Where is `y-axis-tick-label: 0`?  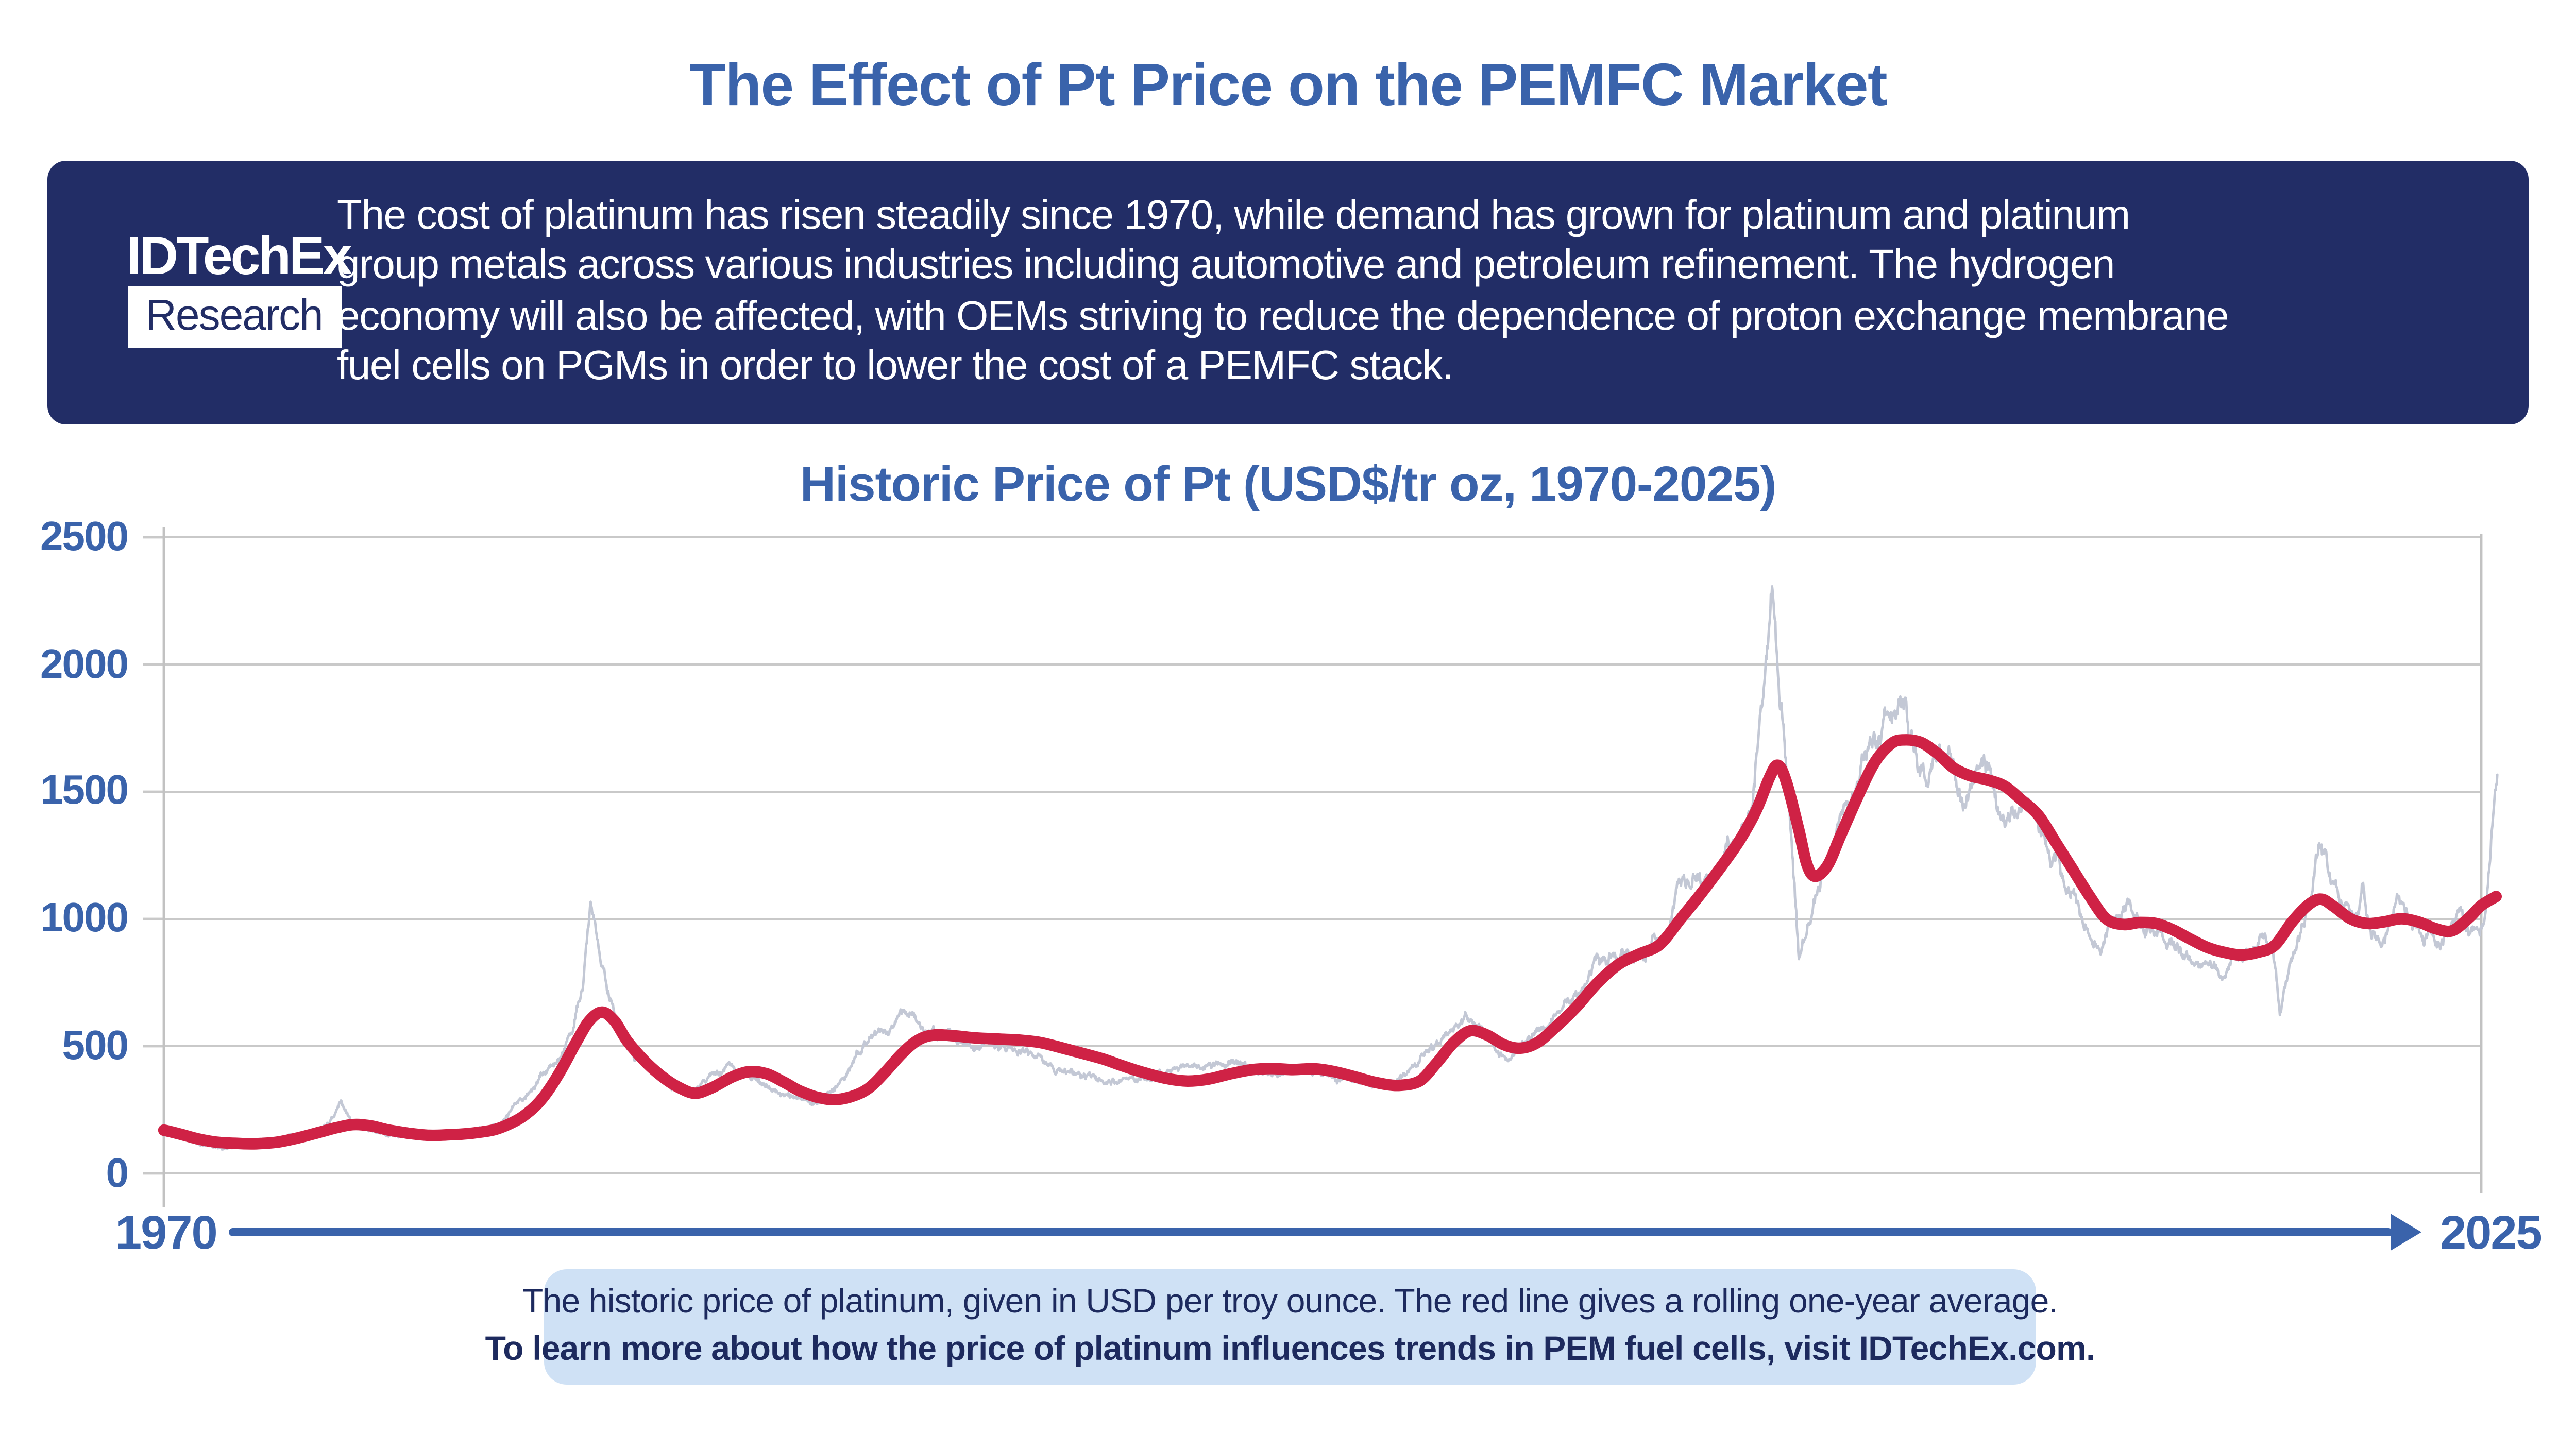 y-axis-tick-label: 0 is located at coordinates (117, 1174).